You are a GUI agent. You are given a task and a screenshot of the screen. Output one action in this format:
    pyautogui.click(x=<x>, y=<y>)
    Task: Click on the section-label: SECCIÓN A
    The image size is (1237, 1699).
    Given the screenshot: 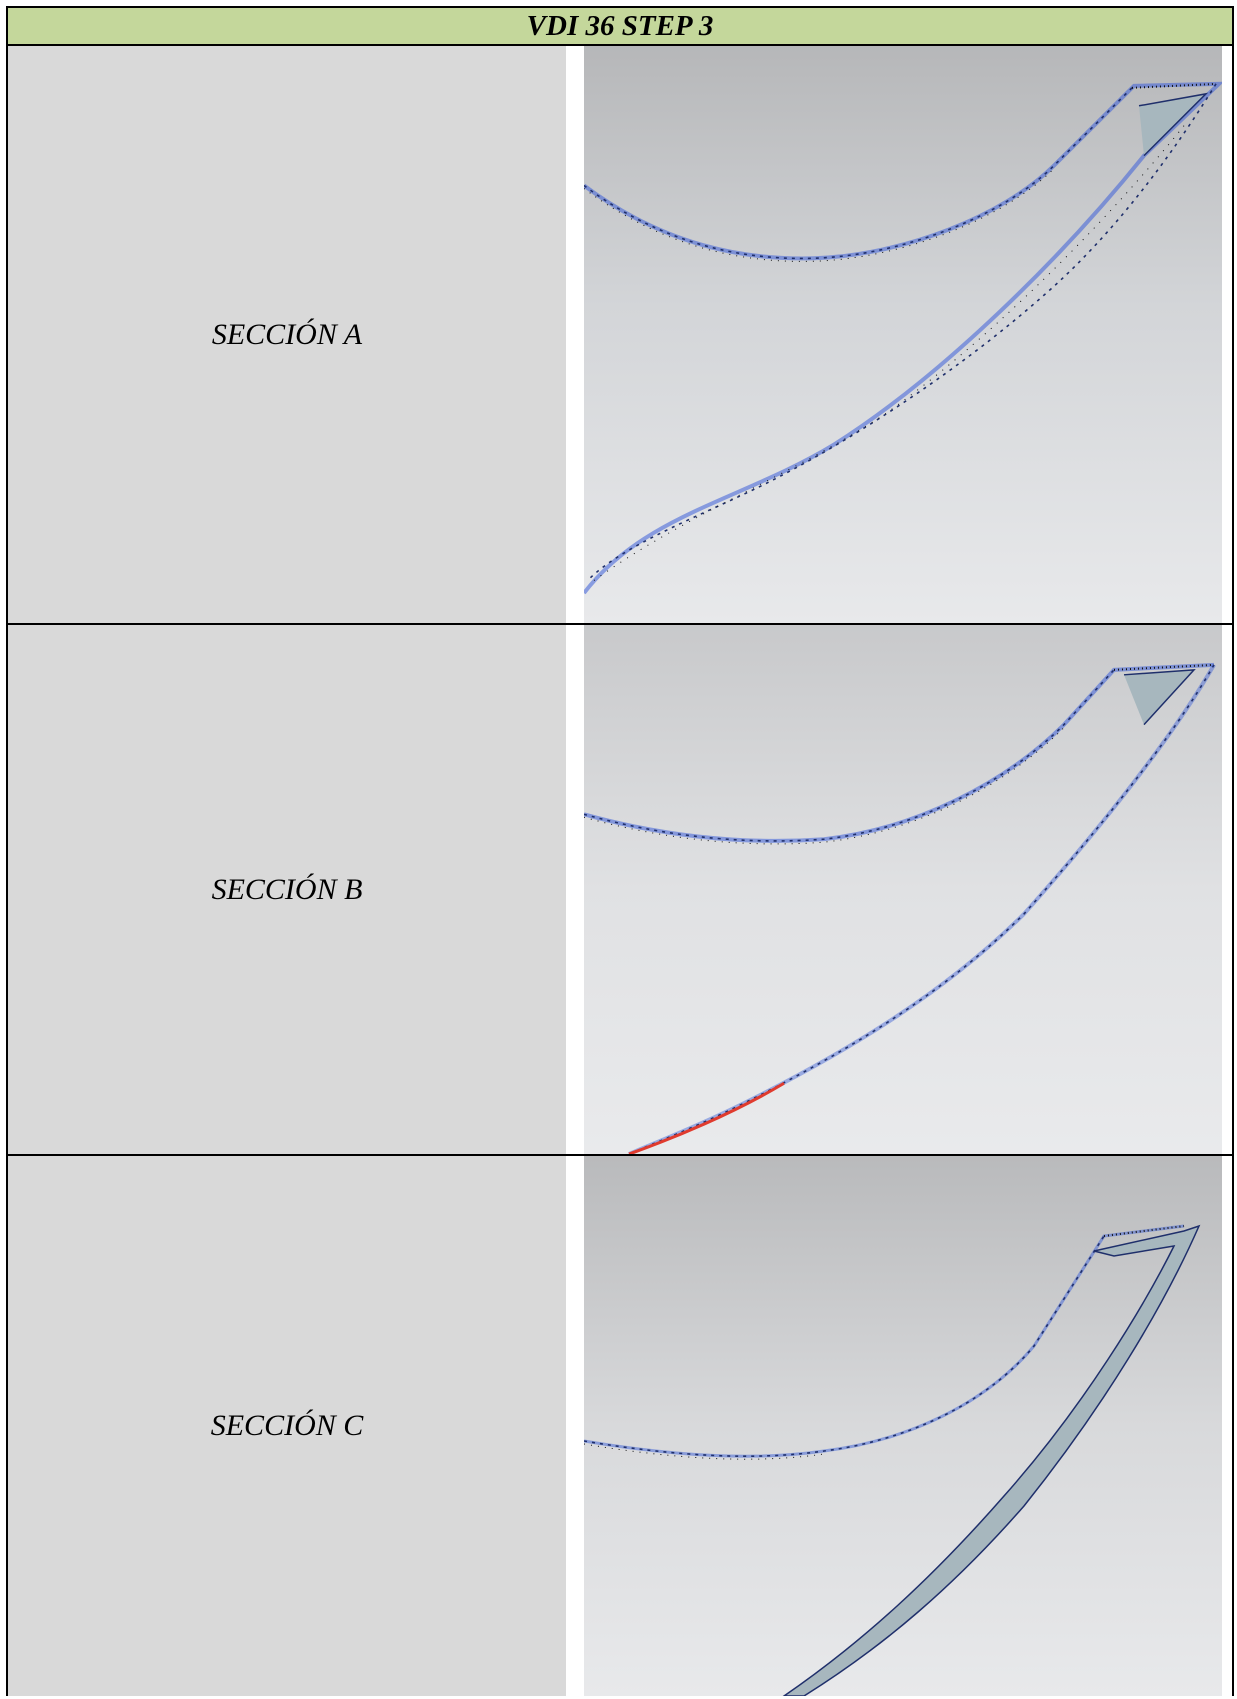 What is the action you would take?
    pyautogui.click(x=287, y=334)
    